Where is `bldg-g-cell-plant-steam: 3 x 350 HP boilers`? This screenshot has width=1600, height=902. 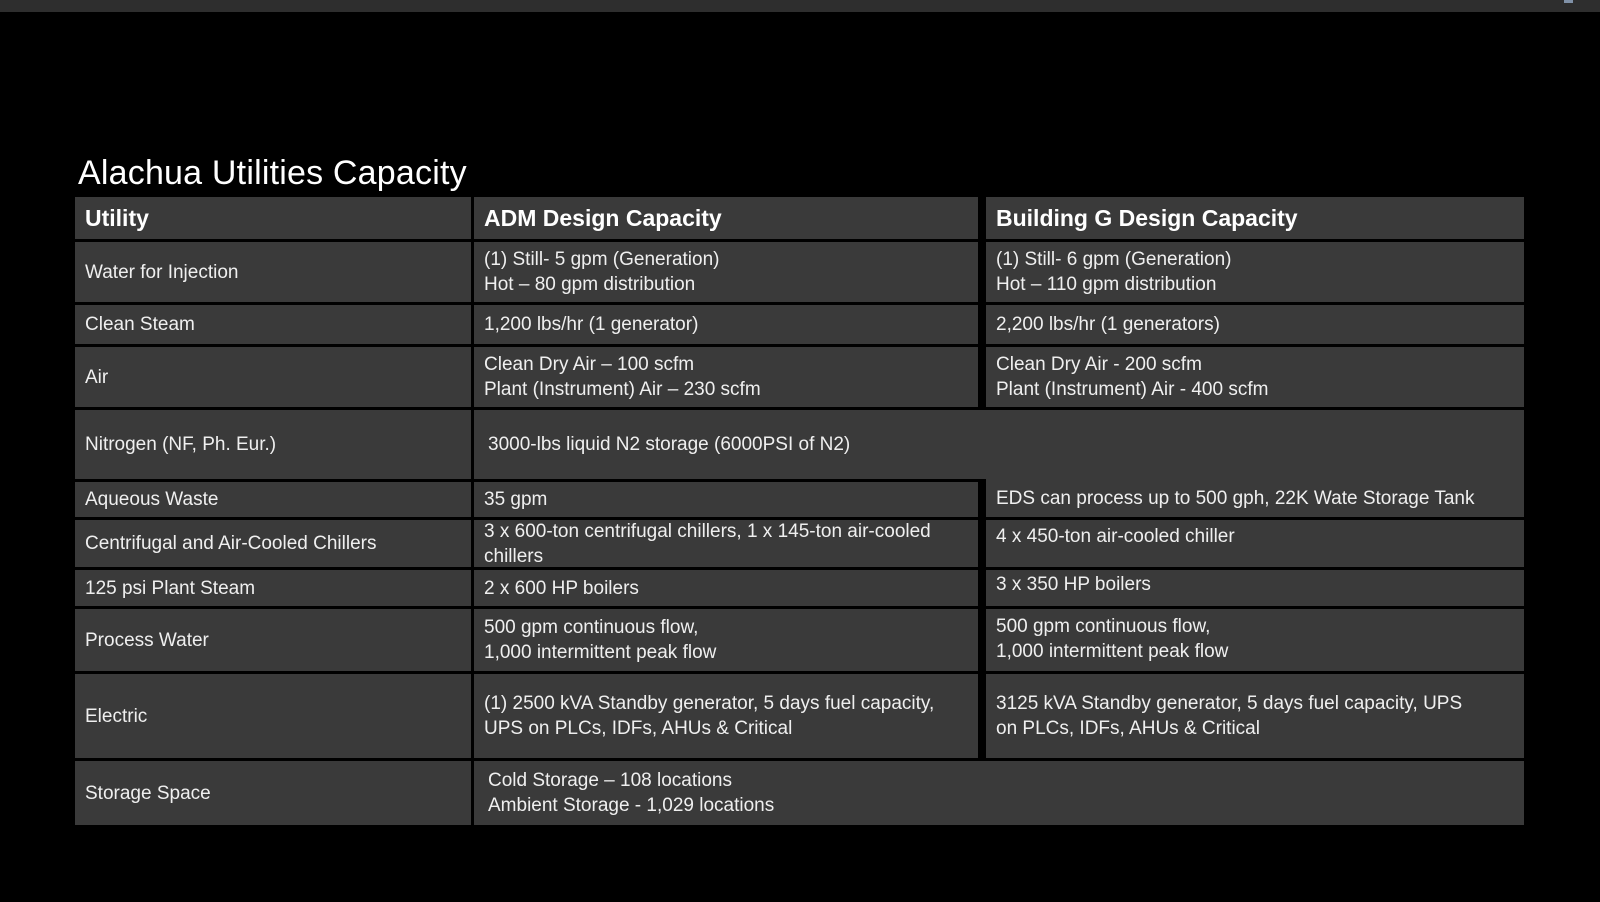
bldg-g-cell-plant-steam: 3 x 350 HP boilers is located at coordinates (1255, 588).